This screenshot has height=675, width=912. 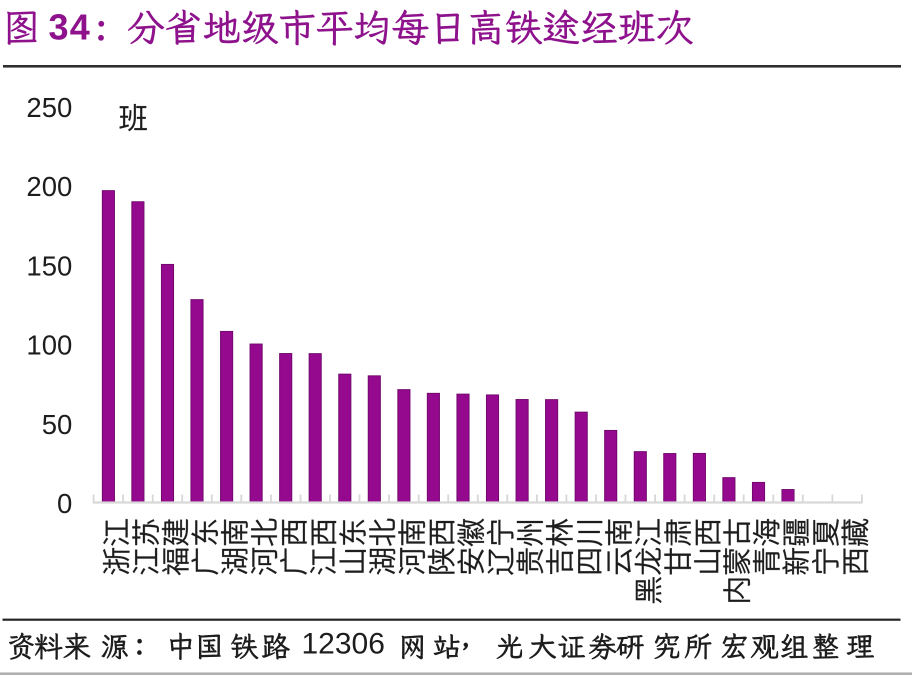 I want to click on svg-text: 100, so click(x=49, y=345).